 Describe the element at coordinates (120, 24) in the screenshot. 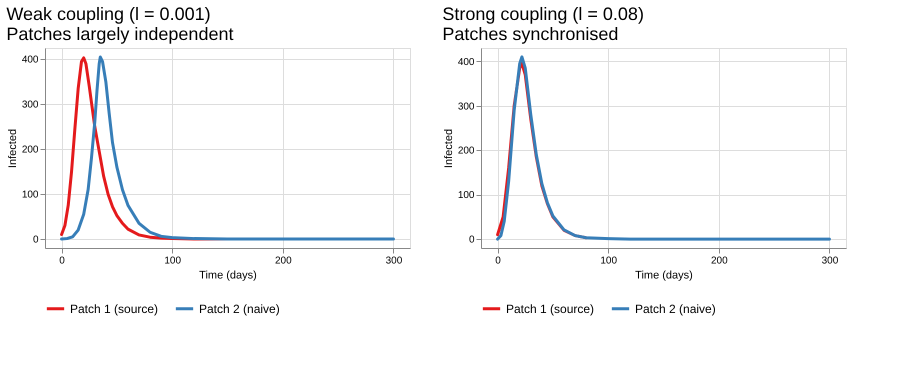

I see `chart-title: Weak coupling (l = 0.001) Patches largely independent` at that location.